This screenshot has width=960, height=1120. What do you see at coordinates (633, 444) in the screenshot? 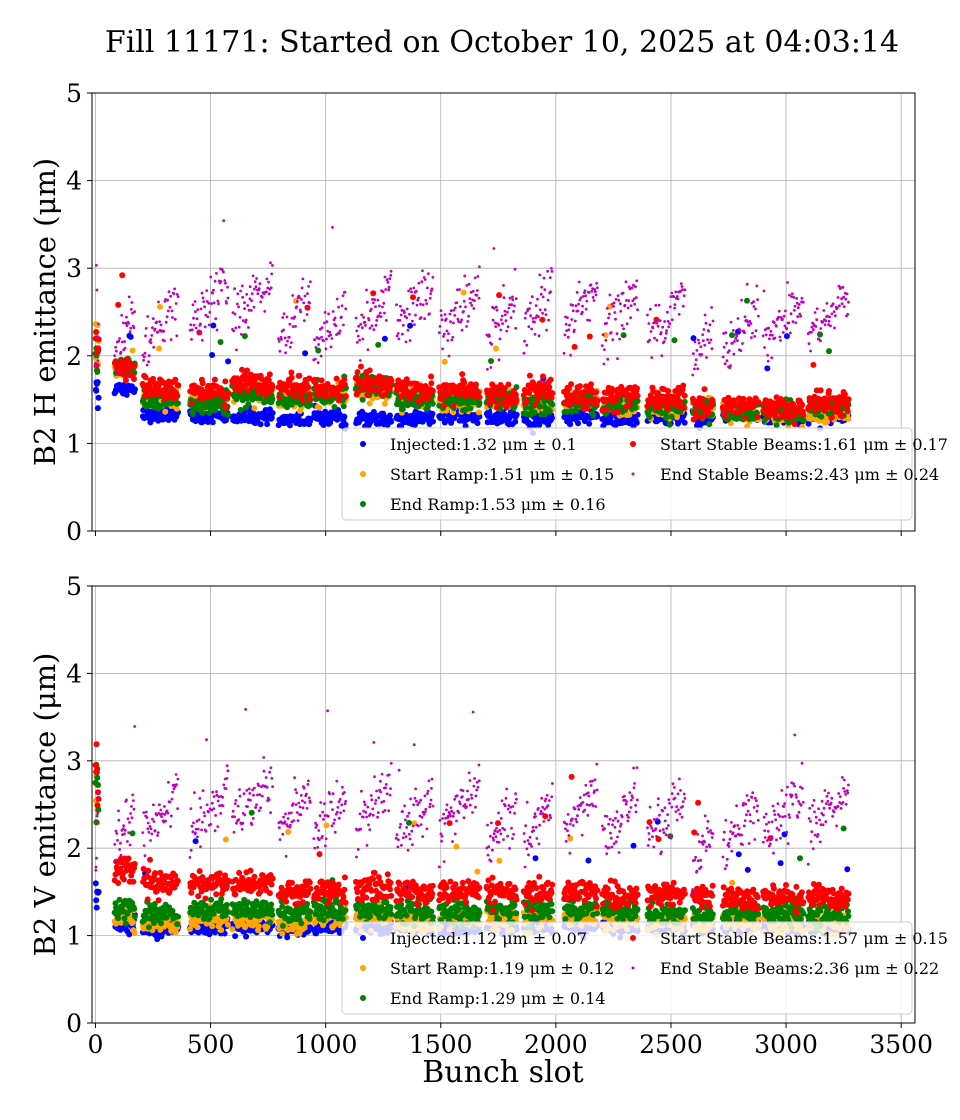
I see `legend-marker` at bounding box center [633, 444].